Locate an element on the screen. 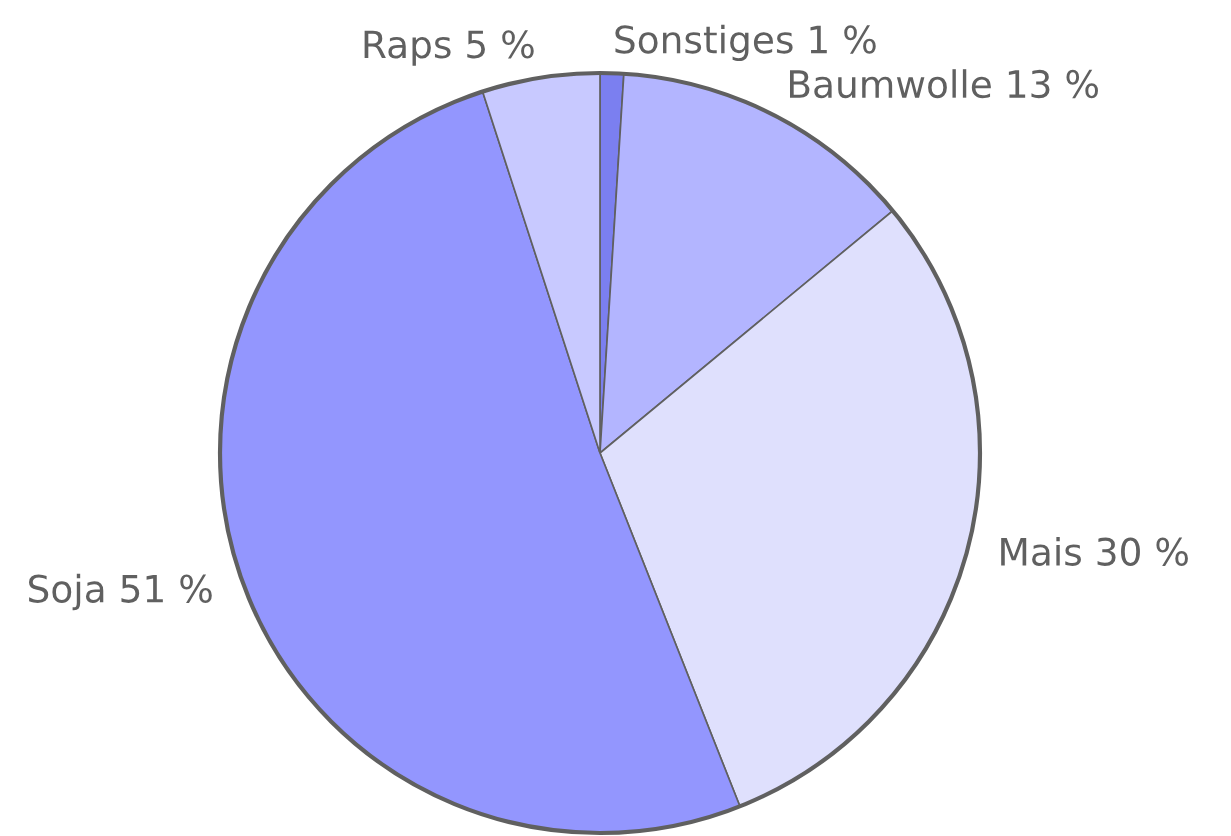 This screenshot has width=1231, height=836. slice-label: Soja 51 % is located at coordinates (120, 592).